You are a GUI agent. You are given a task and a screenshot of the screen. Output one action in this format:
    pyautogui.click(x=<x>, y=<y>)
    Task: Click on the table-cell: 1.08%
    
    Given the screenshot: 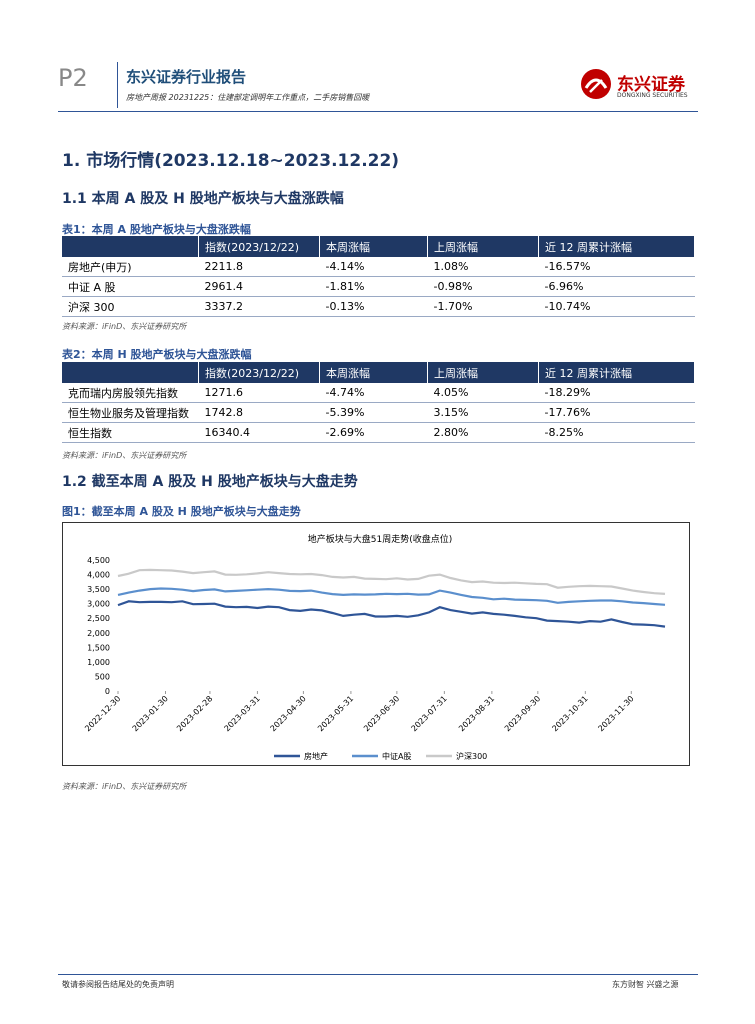 What is the action you would take?
    pyautogui.click(x=483, y=267)
    